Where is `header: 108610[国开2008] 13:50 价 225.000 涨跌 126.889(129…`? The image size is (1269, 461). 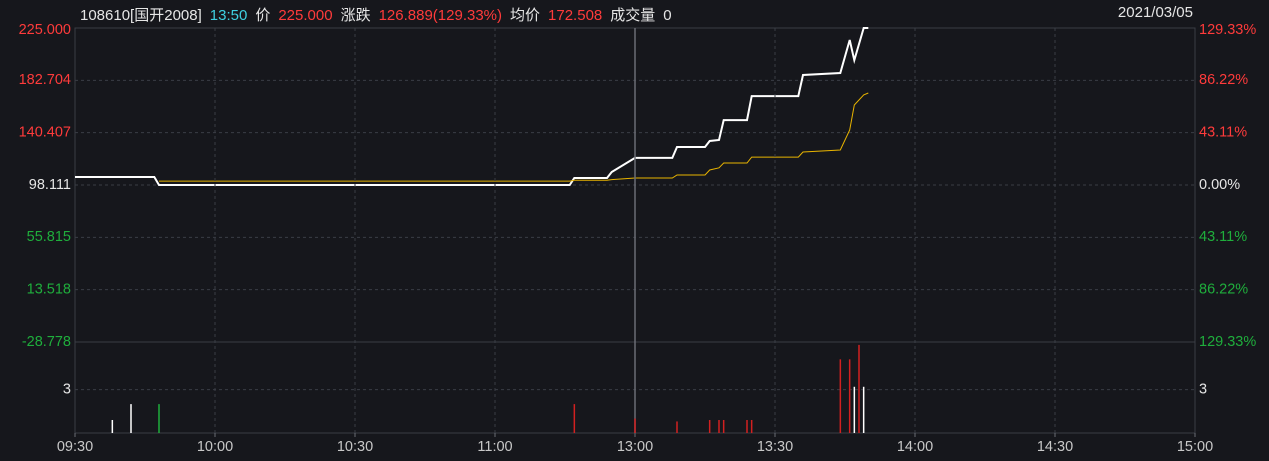 header: 108610[国开2008] 13:50 价 225.000 涨跌 126.889(129… is located at coordinates (380, 14).